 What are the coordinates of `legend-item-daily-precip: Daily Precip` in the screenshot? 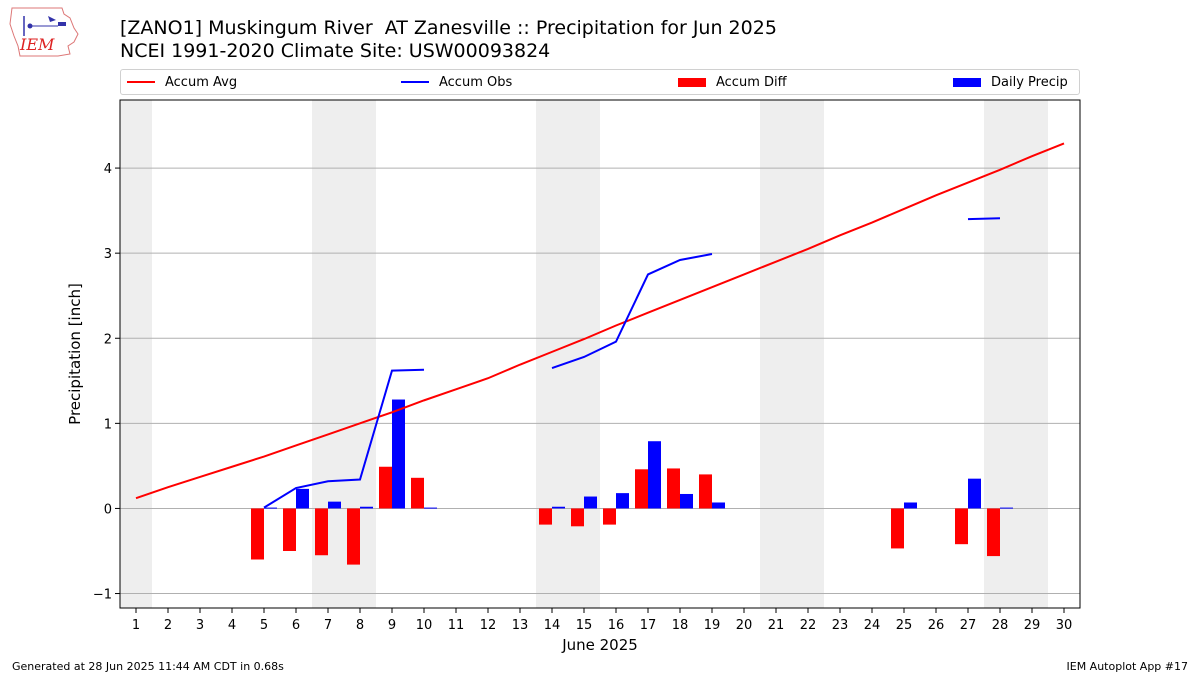 It's located at (1010, 82).